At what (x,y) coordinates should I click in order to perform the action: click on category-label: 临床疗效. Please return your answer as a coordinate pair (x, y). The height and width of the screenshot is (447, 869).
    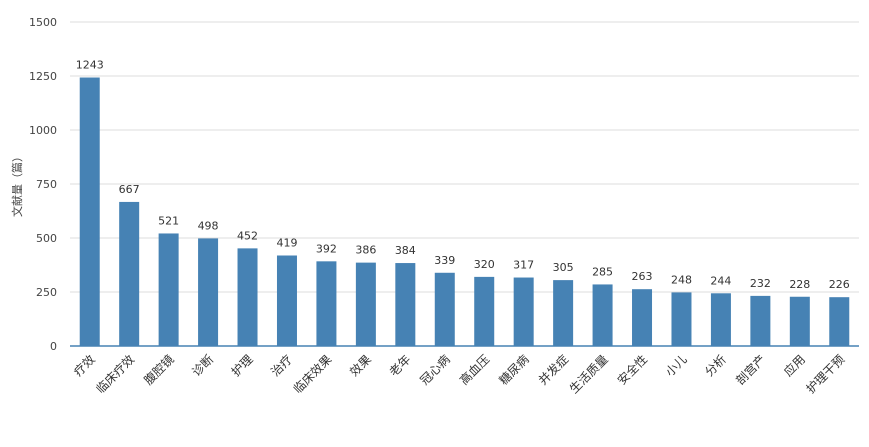
    Looking at the image, I should click on (115, 374).